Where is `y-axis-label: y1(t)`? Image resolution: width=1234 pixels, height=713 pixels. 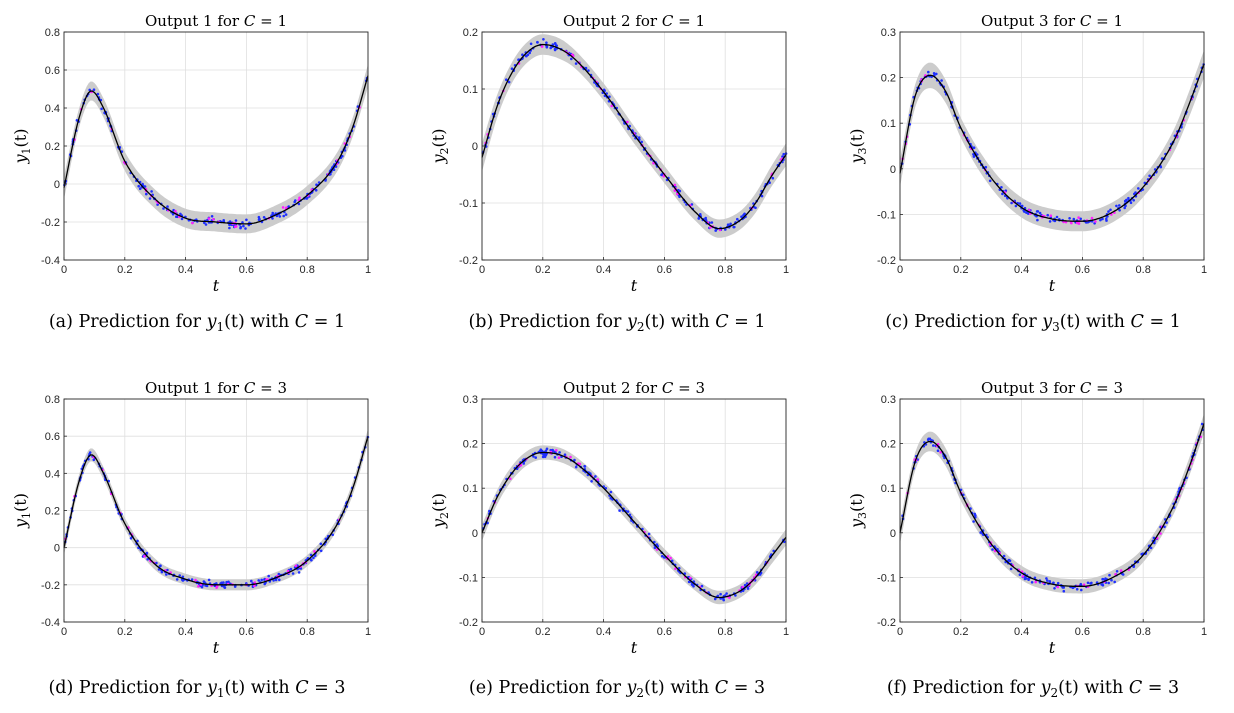 y-axis-label: y1(t) is located at coordinates (22, 511).